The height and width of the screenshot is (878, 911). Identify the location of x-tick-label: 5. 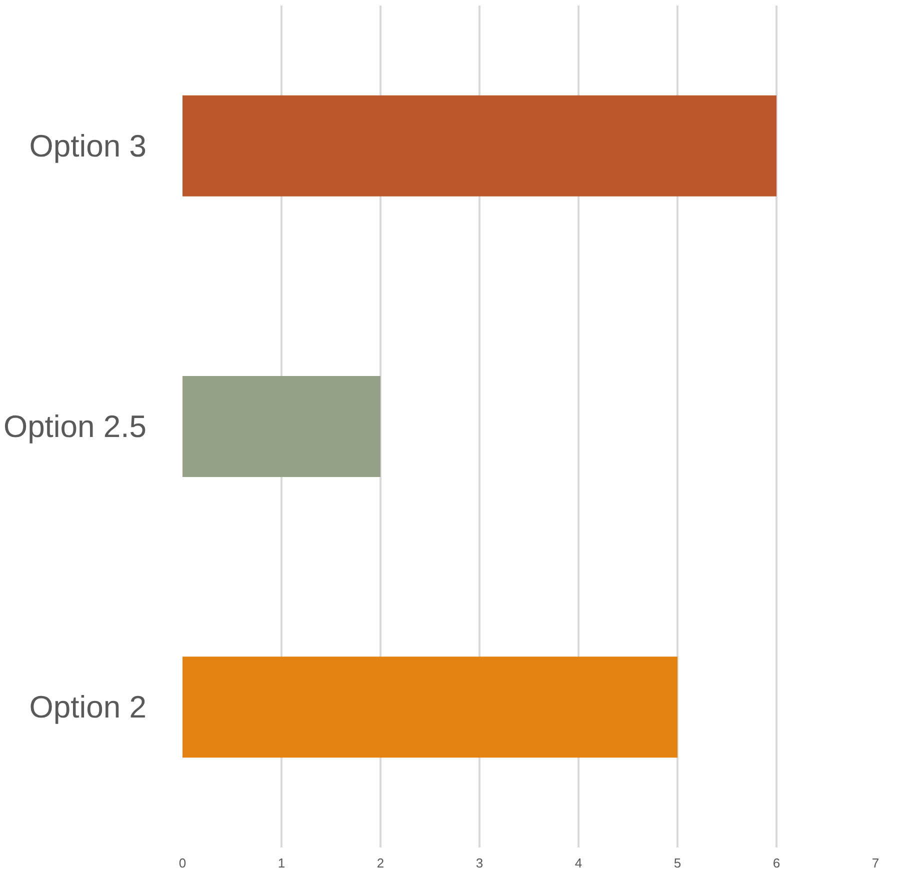
(678, 863).